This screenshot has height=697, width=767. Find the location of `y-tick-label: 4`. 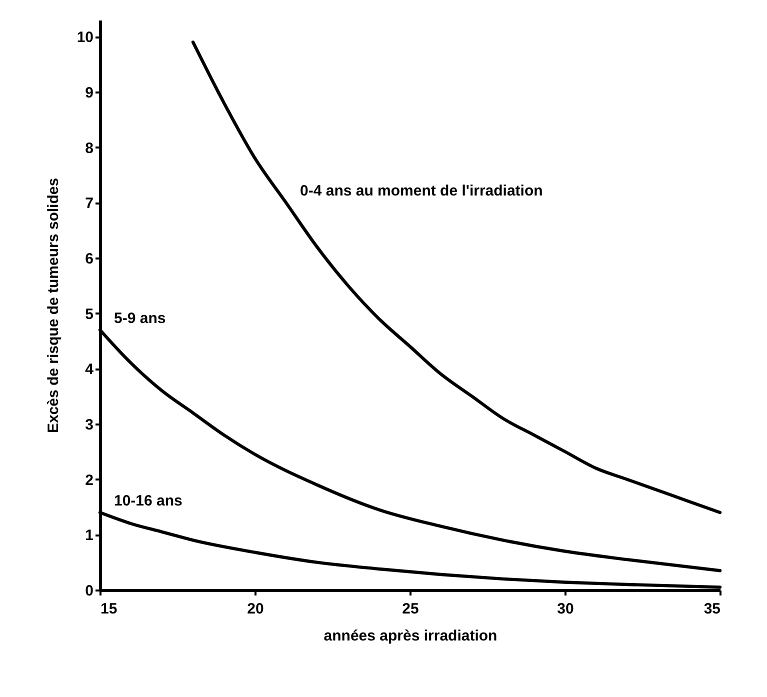

y-tick-label: 4 is located at coordinates (89, 369).